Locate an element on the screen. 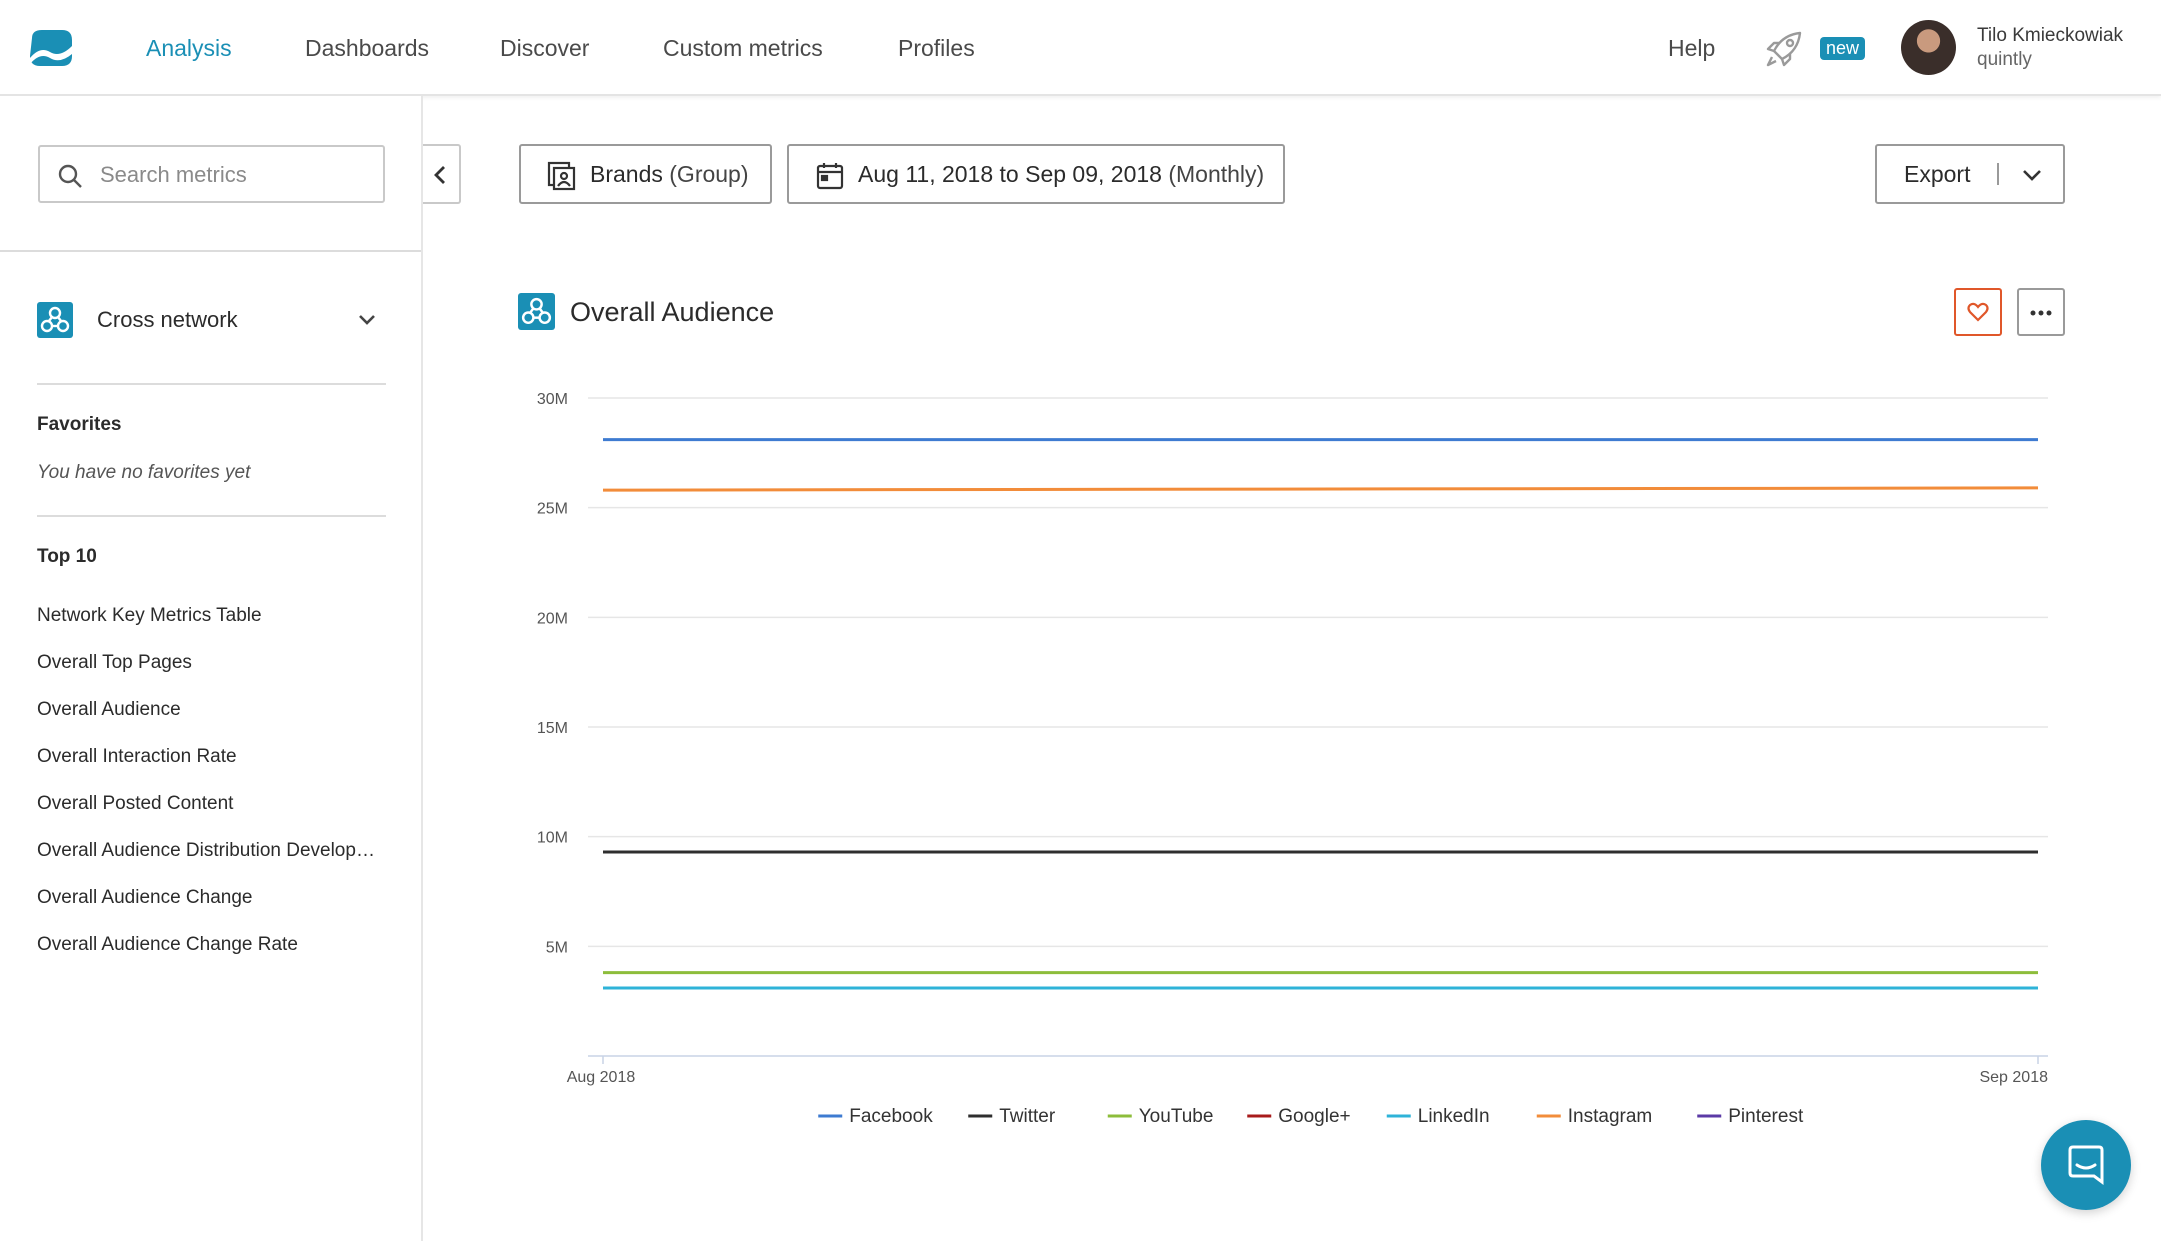 The image size is (2161, 1241). top10-heading: Top 10 is located at coordinates (67, 556).